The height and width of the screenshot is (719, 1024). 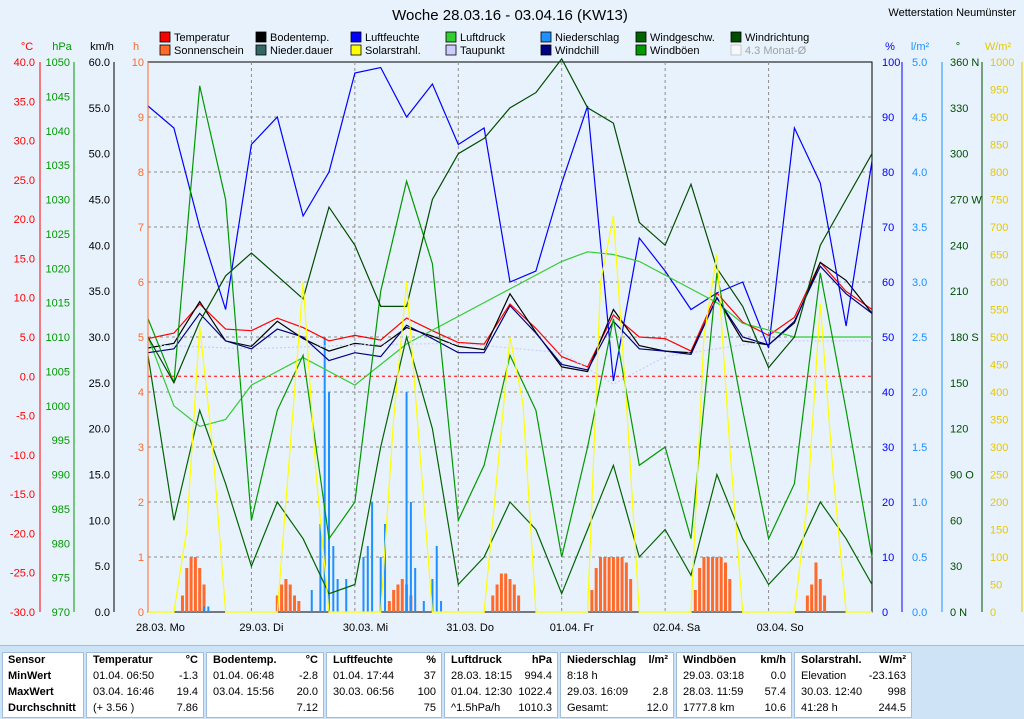 I want to click on stat-cell: Temperatur, so click(x=123, y=660).